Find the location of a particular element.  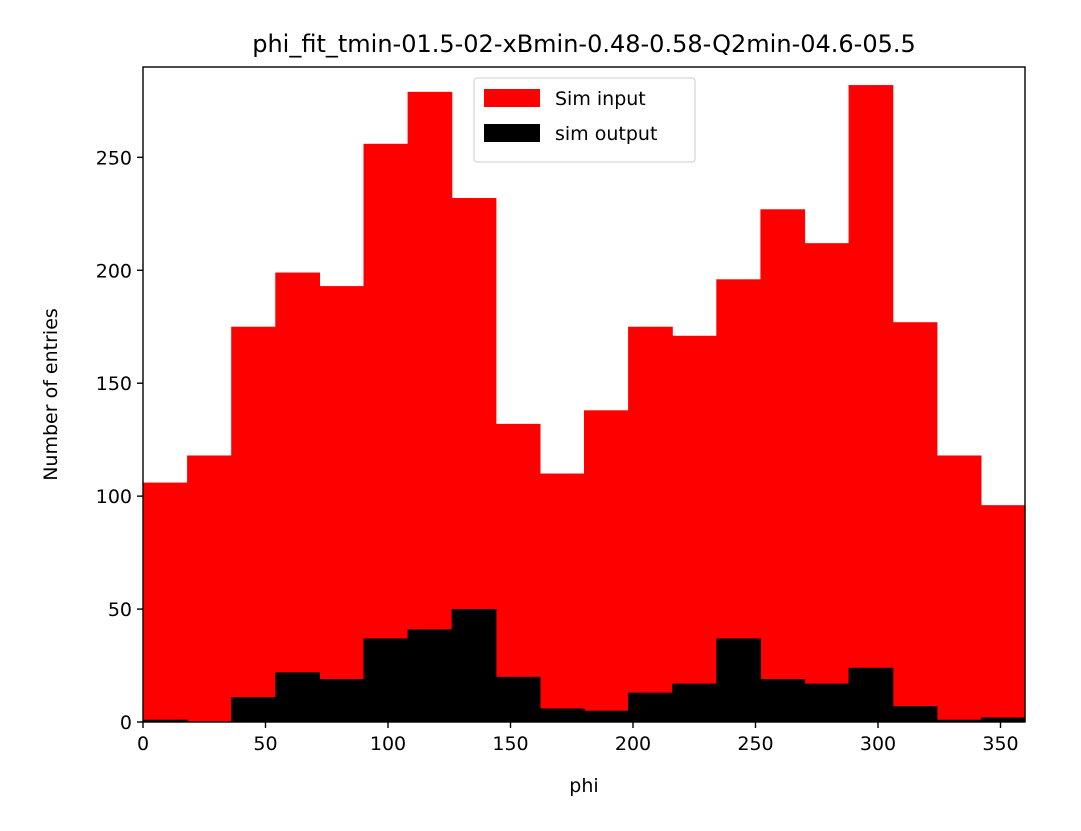

y-tick-label: 150 is located at coordinates (114, 384).